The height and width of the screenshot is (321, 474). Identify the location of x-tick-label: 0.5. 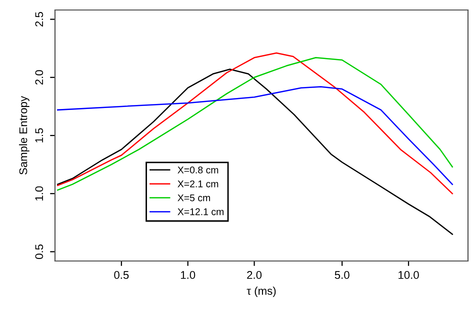
(121, 275).